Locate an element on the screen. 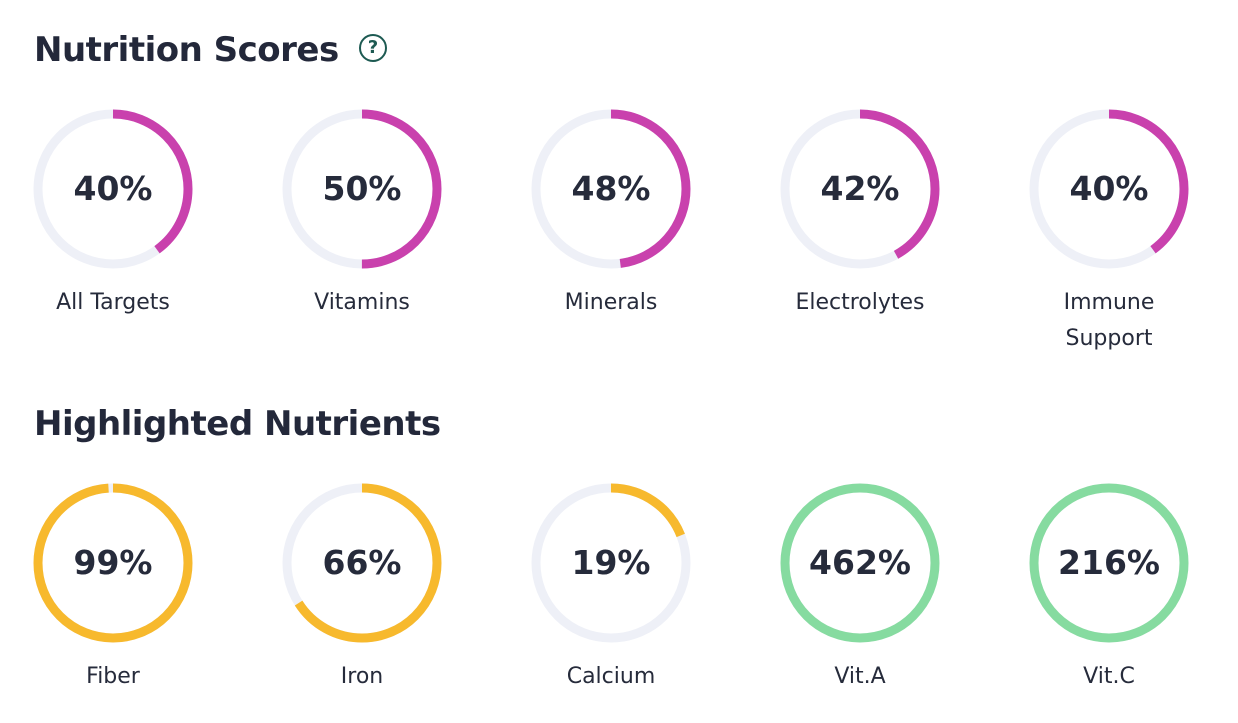  score-ring-value: 42% is located at coordinates (860, 188).